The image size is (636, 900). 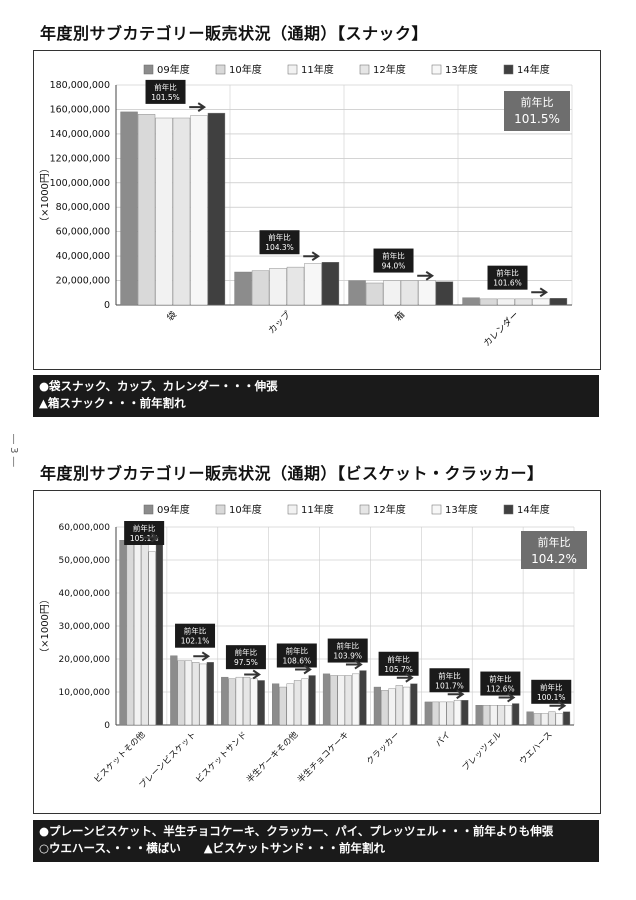 What do you see at coordinates (316, 396) in the screenshot?
I see `chart1-notes: ●袋スナック、カップ、カレンダー・・・伸張 ▲箱スナック・・・前年割れ` at bounding box center [316, 396].